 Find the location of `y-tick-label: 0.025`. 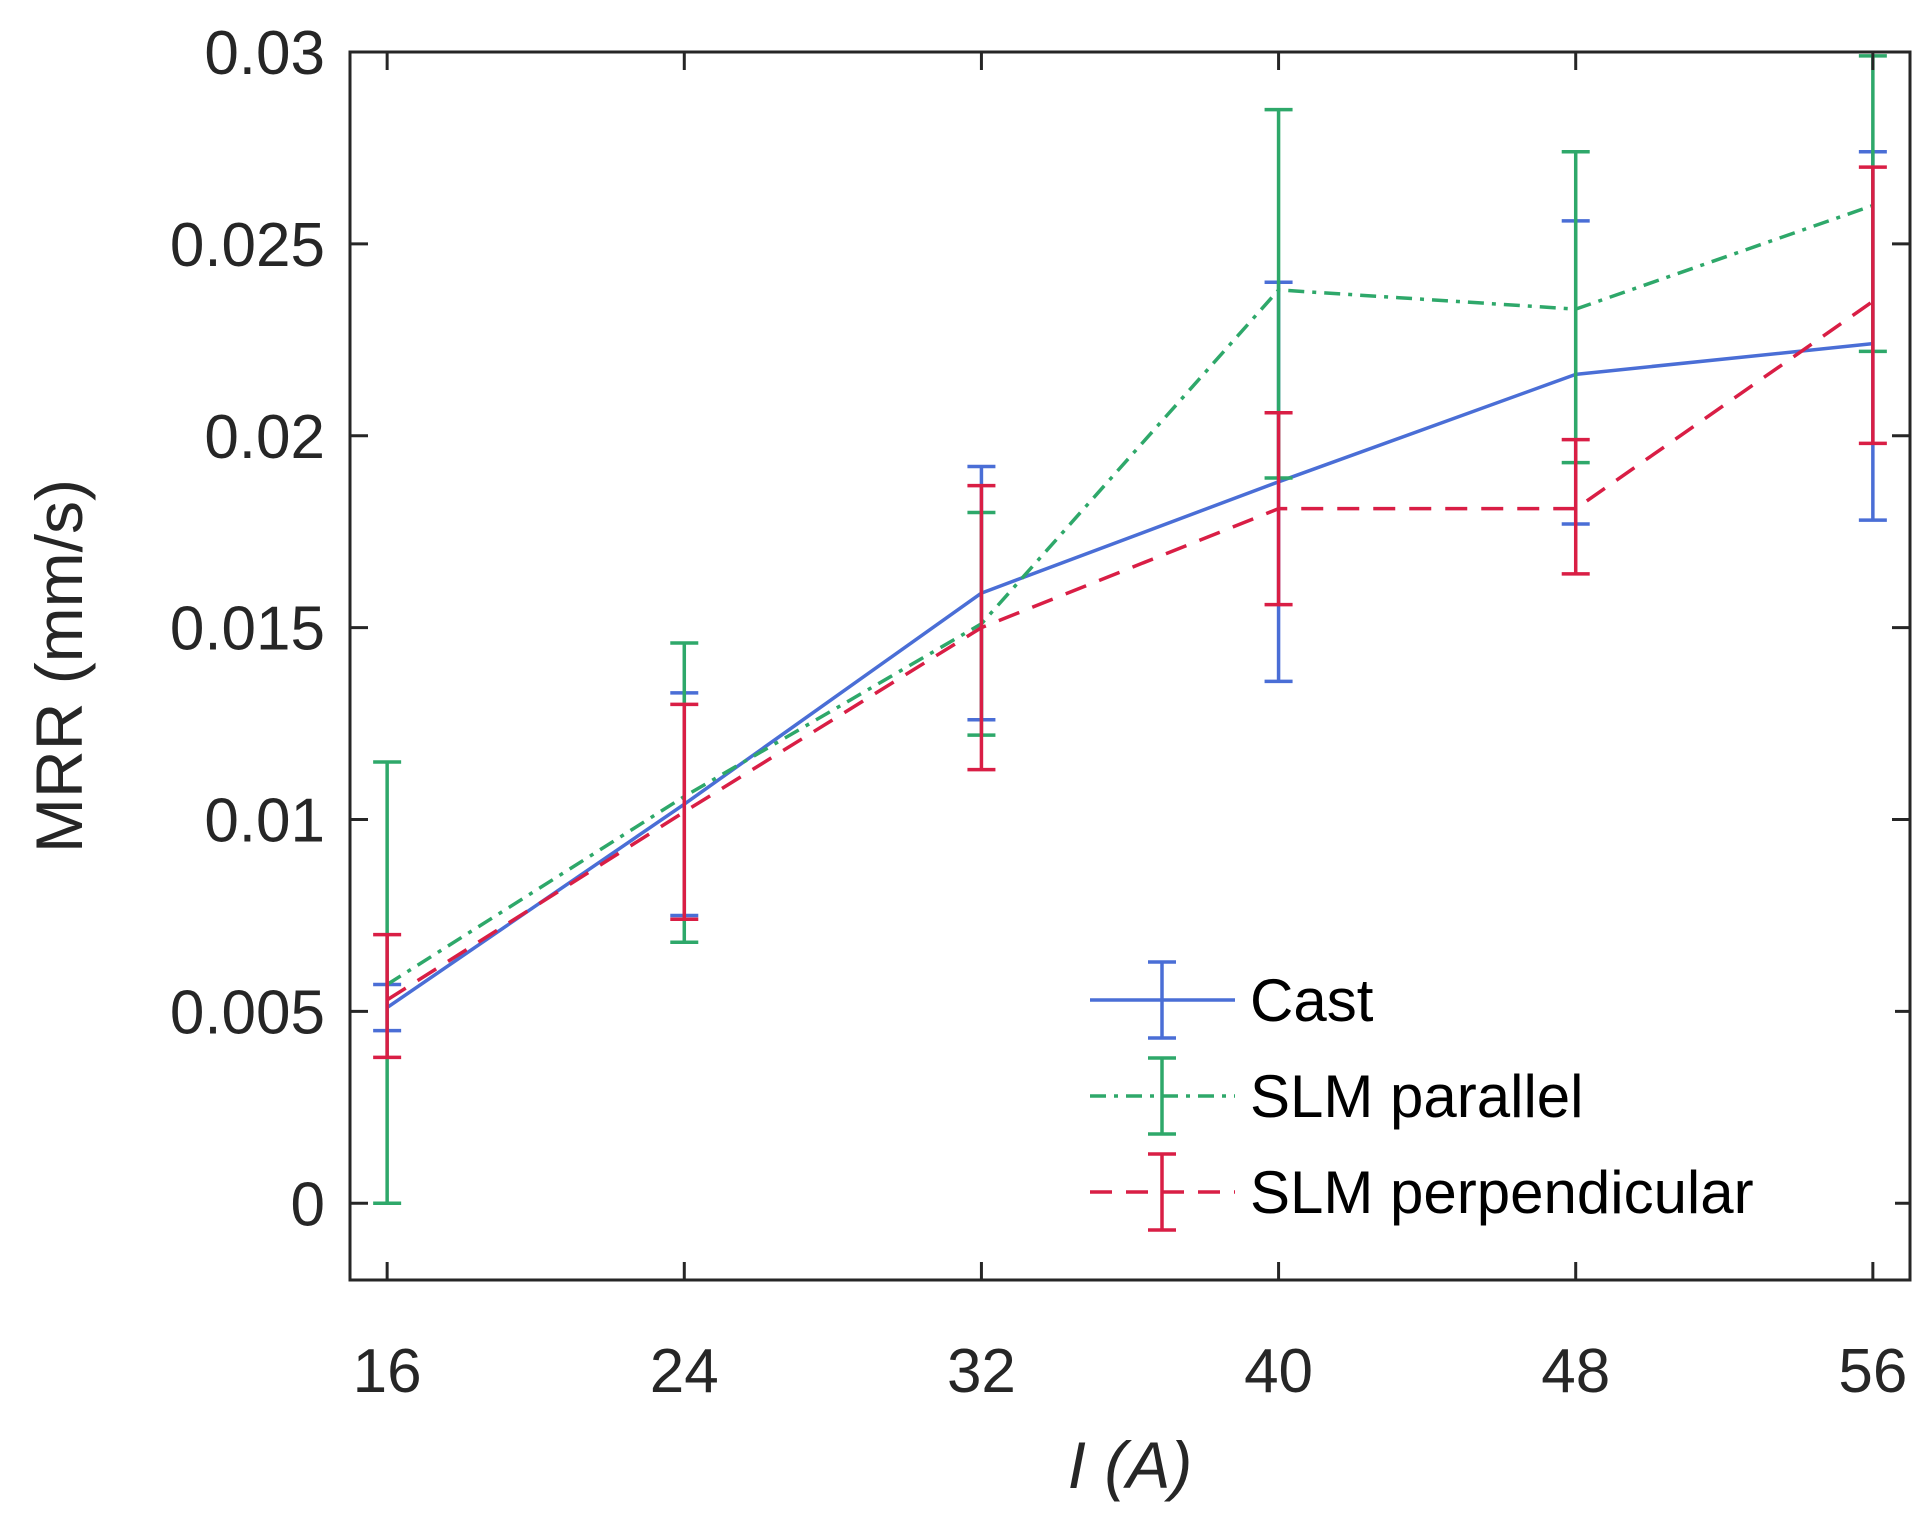

y-tick-label: 0.025 is located at coordinates (247, 245).